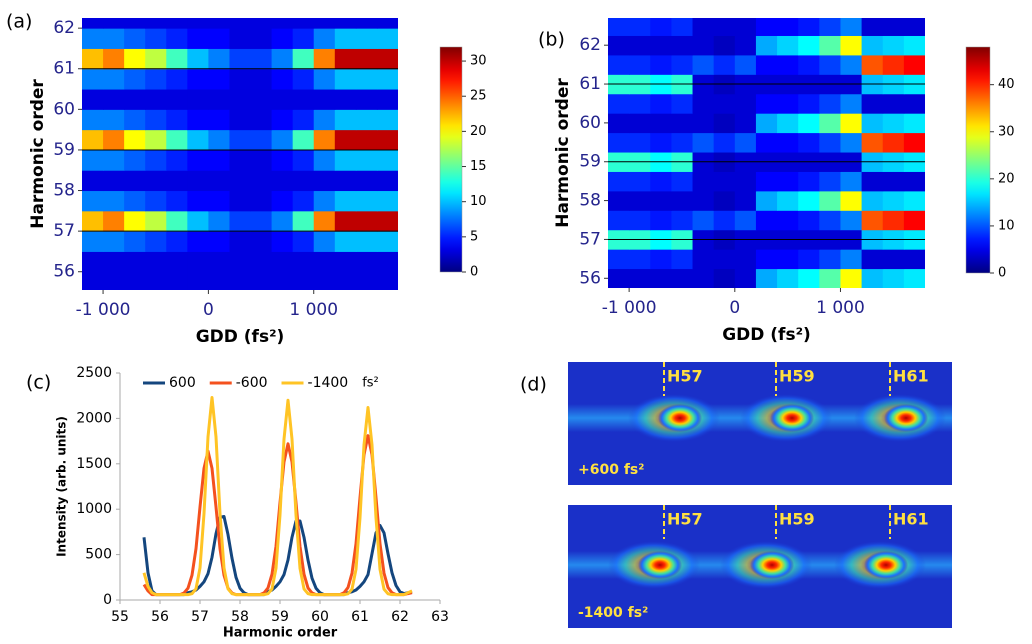 This screenshot has height=644, width=1032. I want to click on harmonic-label: H57, so click(685, 519).